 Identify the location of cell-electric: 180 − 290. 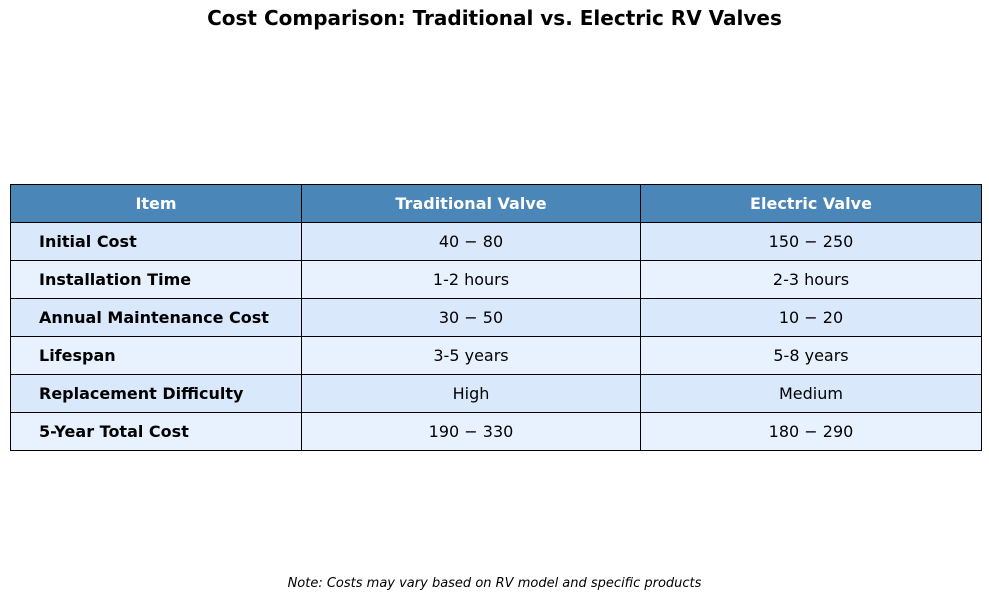
(811, 431).